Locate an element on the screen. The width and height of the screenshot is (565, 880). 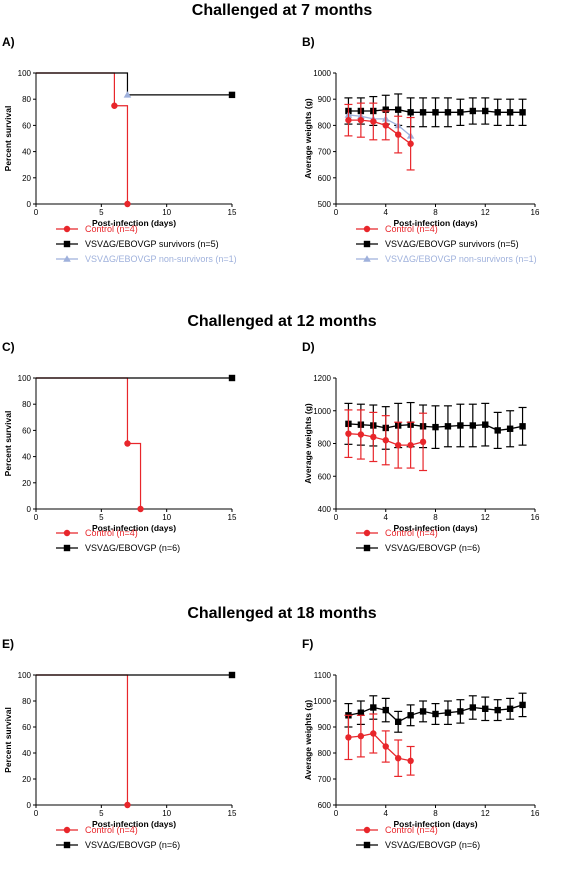
y-tick-label: 900 is located at coordinates (325, 727).